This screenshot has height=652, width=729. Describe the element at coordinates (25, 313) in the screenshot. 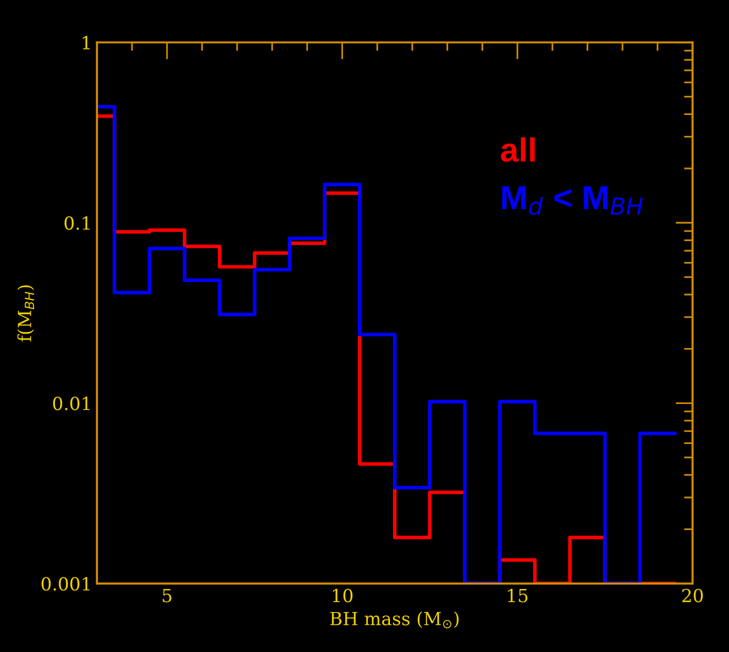

I see `y-axis-title: f(M$_{BH}$)` at that location.